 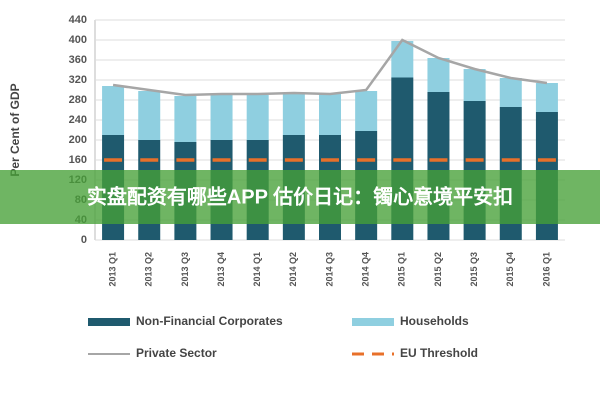 What do you see at coordinates (84, 240) in the screenshot?
I see `y-tick-label: 0` at bounding box center [84, 240].